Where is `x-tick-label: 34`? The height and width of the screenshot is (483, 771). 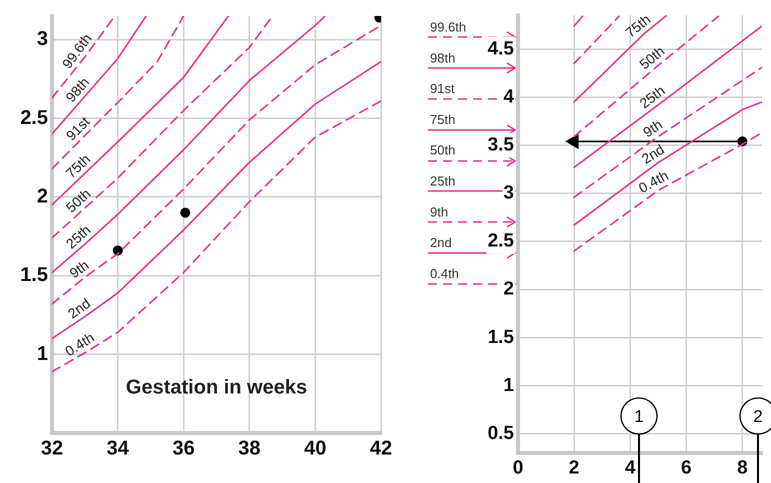
x-tick-label: 34 is located at coordinates (118, 449).